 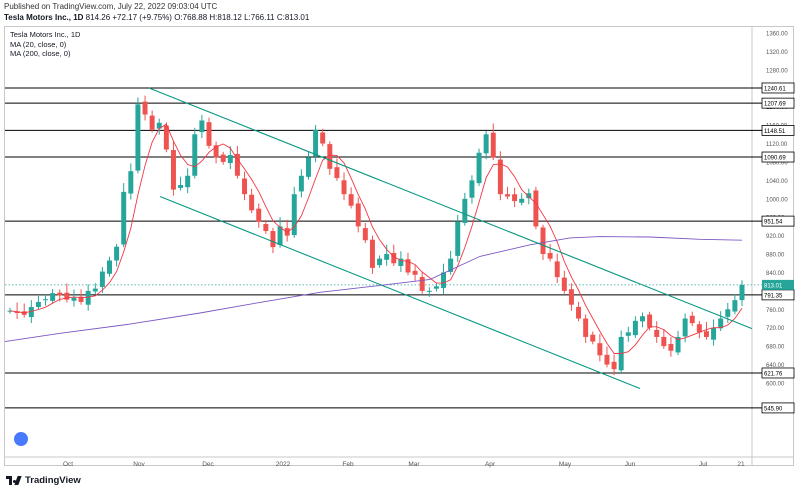 I want to click on x-tick-label: Apr, so click(x=490, y=464).